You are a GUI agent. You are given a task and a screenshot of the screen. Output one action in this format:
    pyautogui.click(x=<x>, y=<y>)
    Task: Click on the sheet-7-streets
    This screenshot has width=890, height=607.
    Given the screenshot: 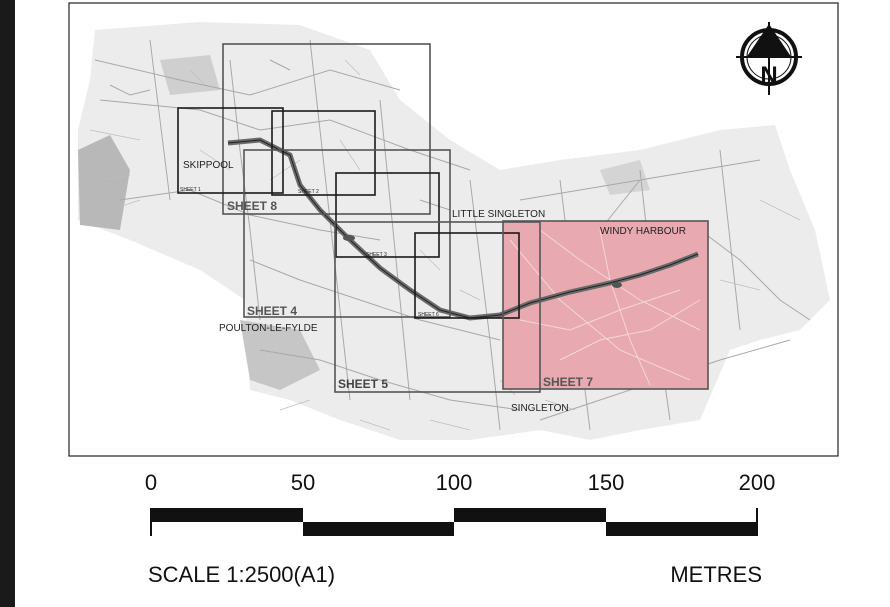 What is the action you would take?
    pyautogui.click(x=605, y=307)
    